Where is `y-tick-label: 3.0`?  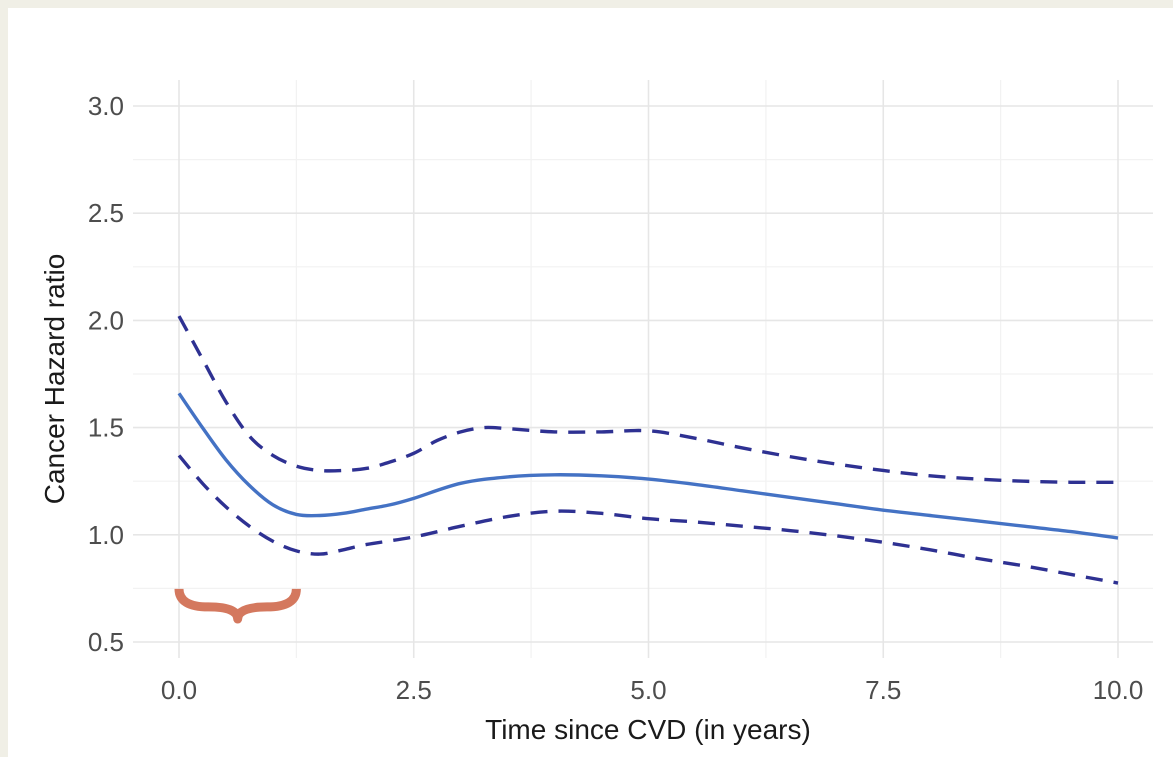 y-tick-label: 3.0 is located at coordinates (106, 106).